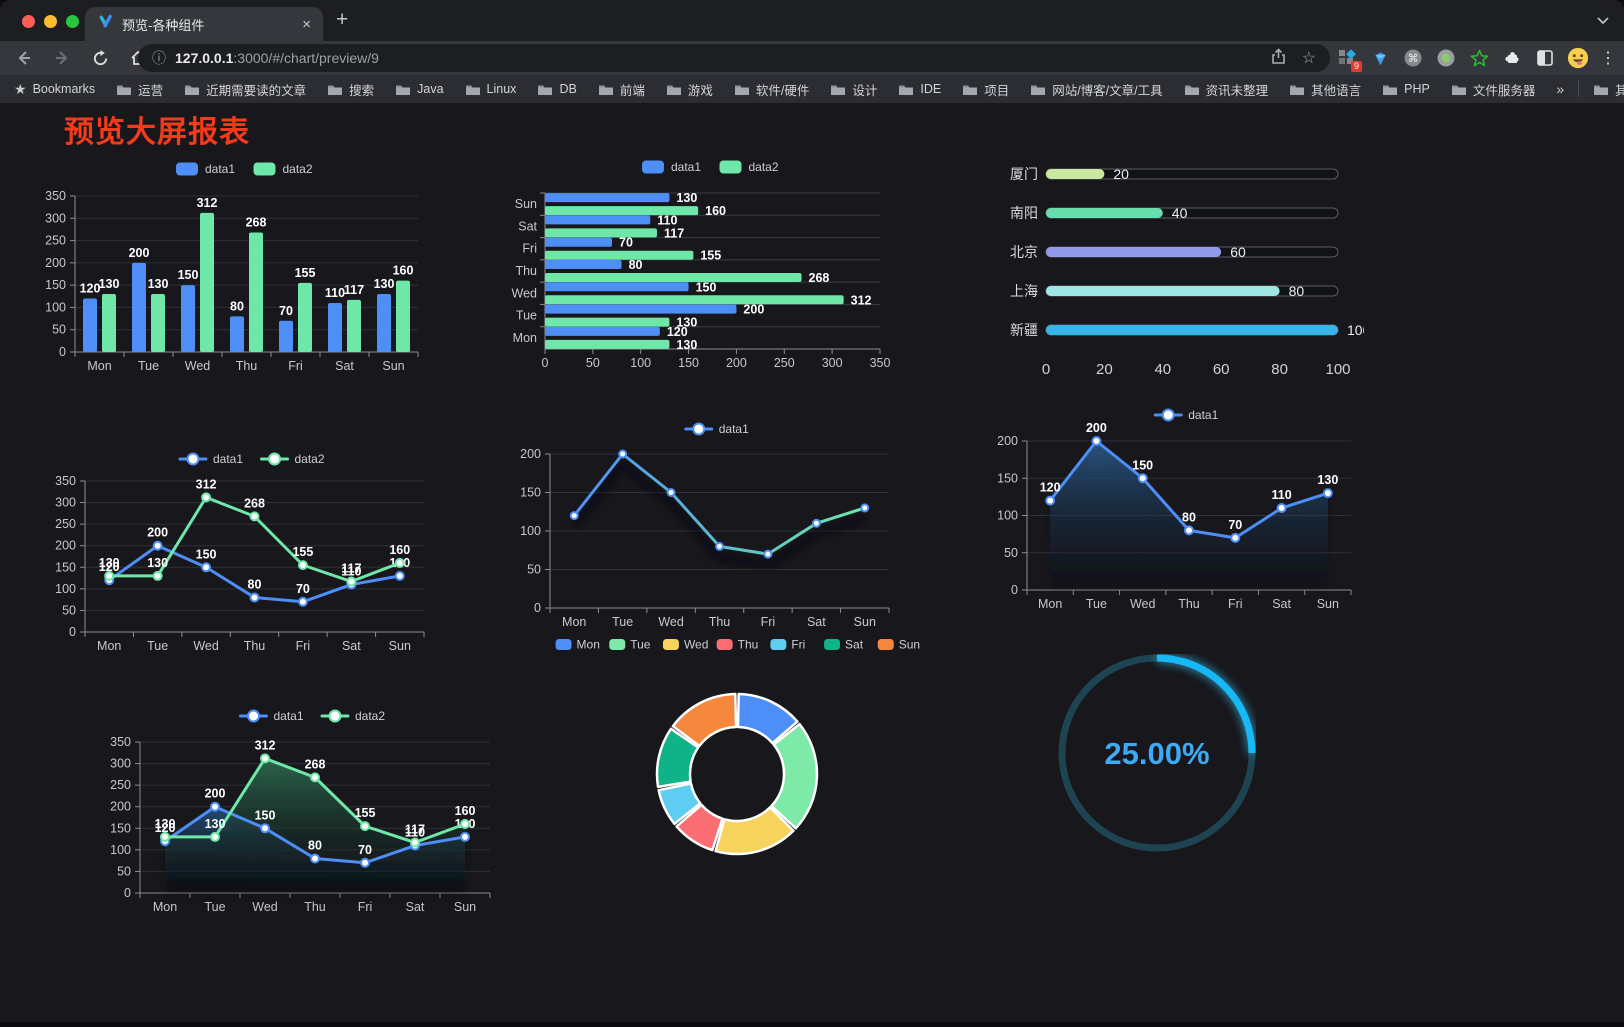 Image resolution: width=1624 pixels, height=1027 pixels. I want to click on extension-grid-icon: 9, so click(1349, 59).